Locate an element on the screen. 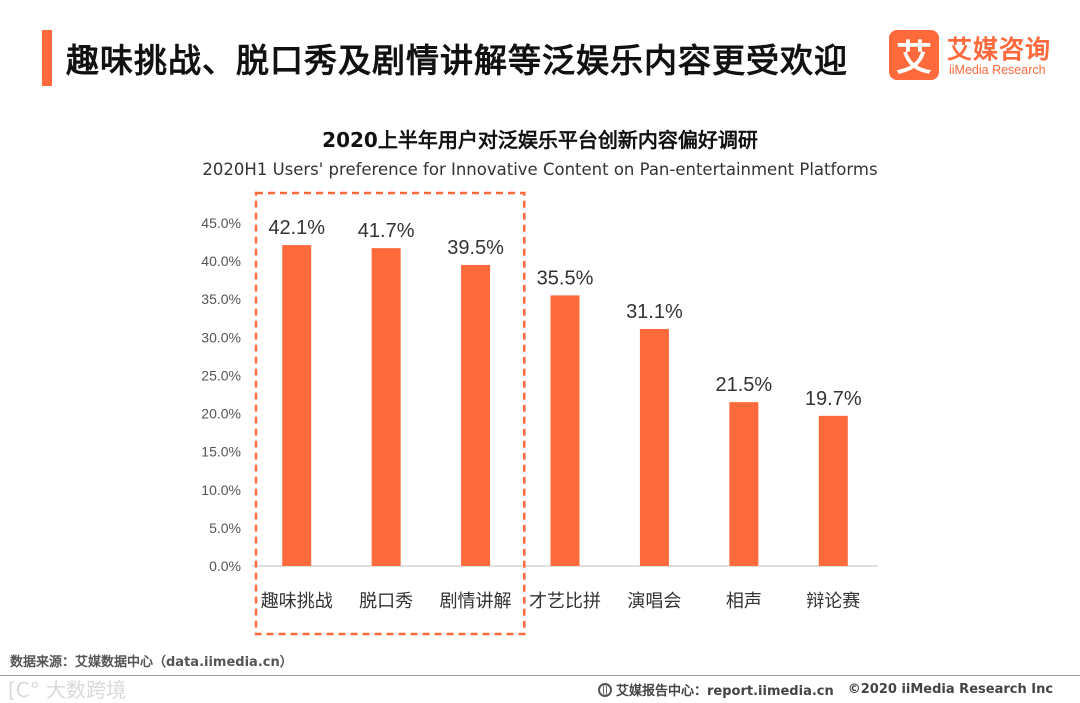 This screenshot has height=703, width=1080. bar-value-label: 35.5% is located at coordinates (565, 278).